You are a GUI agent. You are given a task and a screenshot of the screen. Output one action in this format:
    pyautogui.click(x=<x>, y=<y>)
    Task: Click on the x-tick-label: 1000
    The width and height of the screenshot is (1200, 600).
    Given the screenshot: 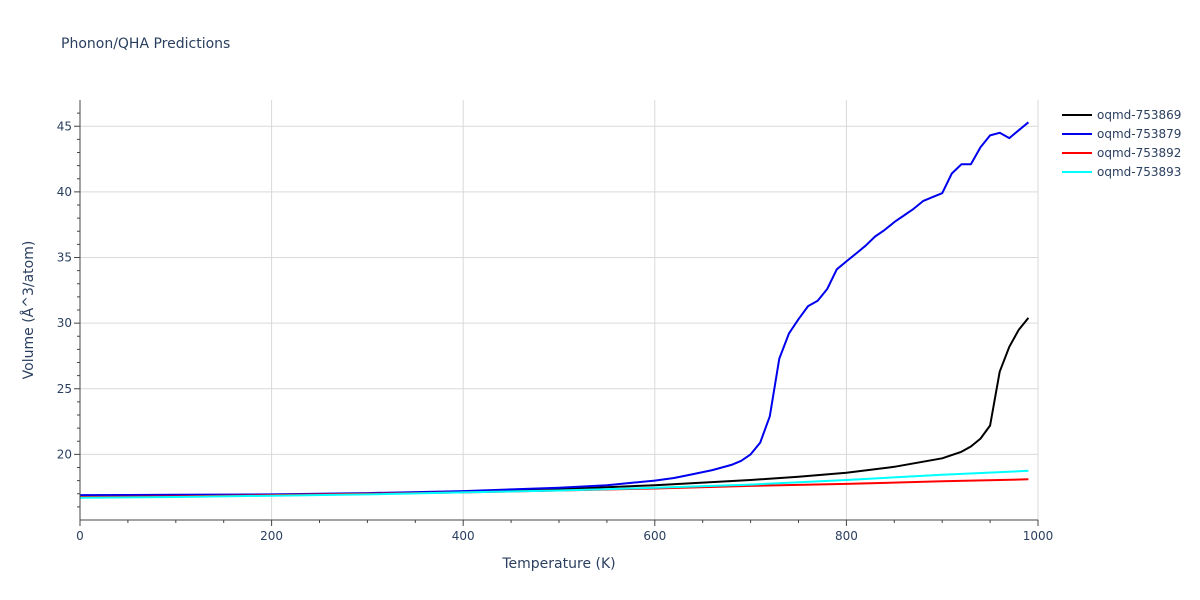 What is the action you would take?
    pyautogui.click(x=1038, y=536)
    